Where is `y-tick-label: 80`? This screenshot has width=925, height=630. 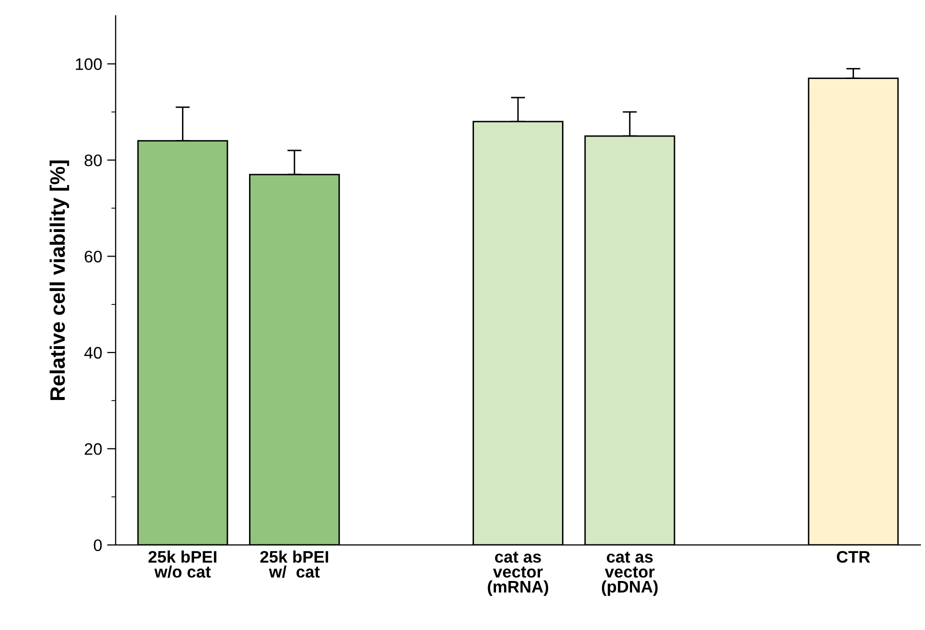
y-tick-label: 80 is located at coordinates (93, 160).